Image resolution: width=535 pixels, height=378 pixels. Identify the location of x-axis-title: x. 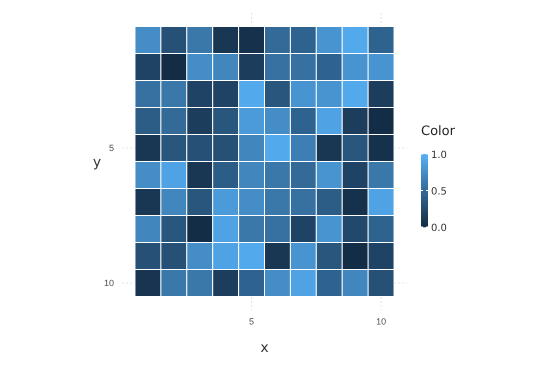
(264, 348).